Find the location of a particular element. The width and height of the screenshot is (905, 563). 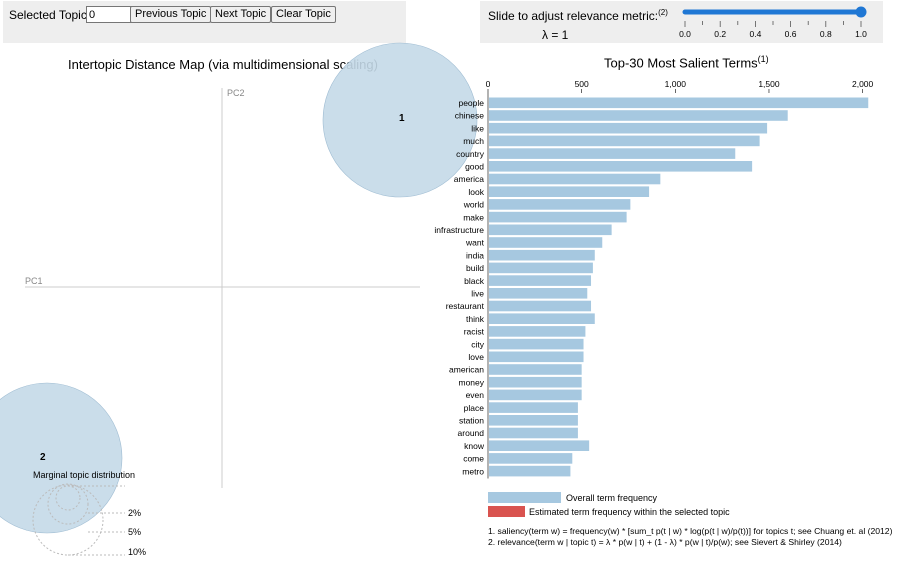

x-tick-label: 500 is located at coordinates (582, 84).